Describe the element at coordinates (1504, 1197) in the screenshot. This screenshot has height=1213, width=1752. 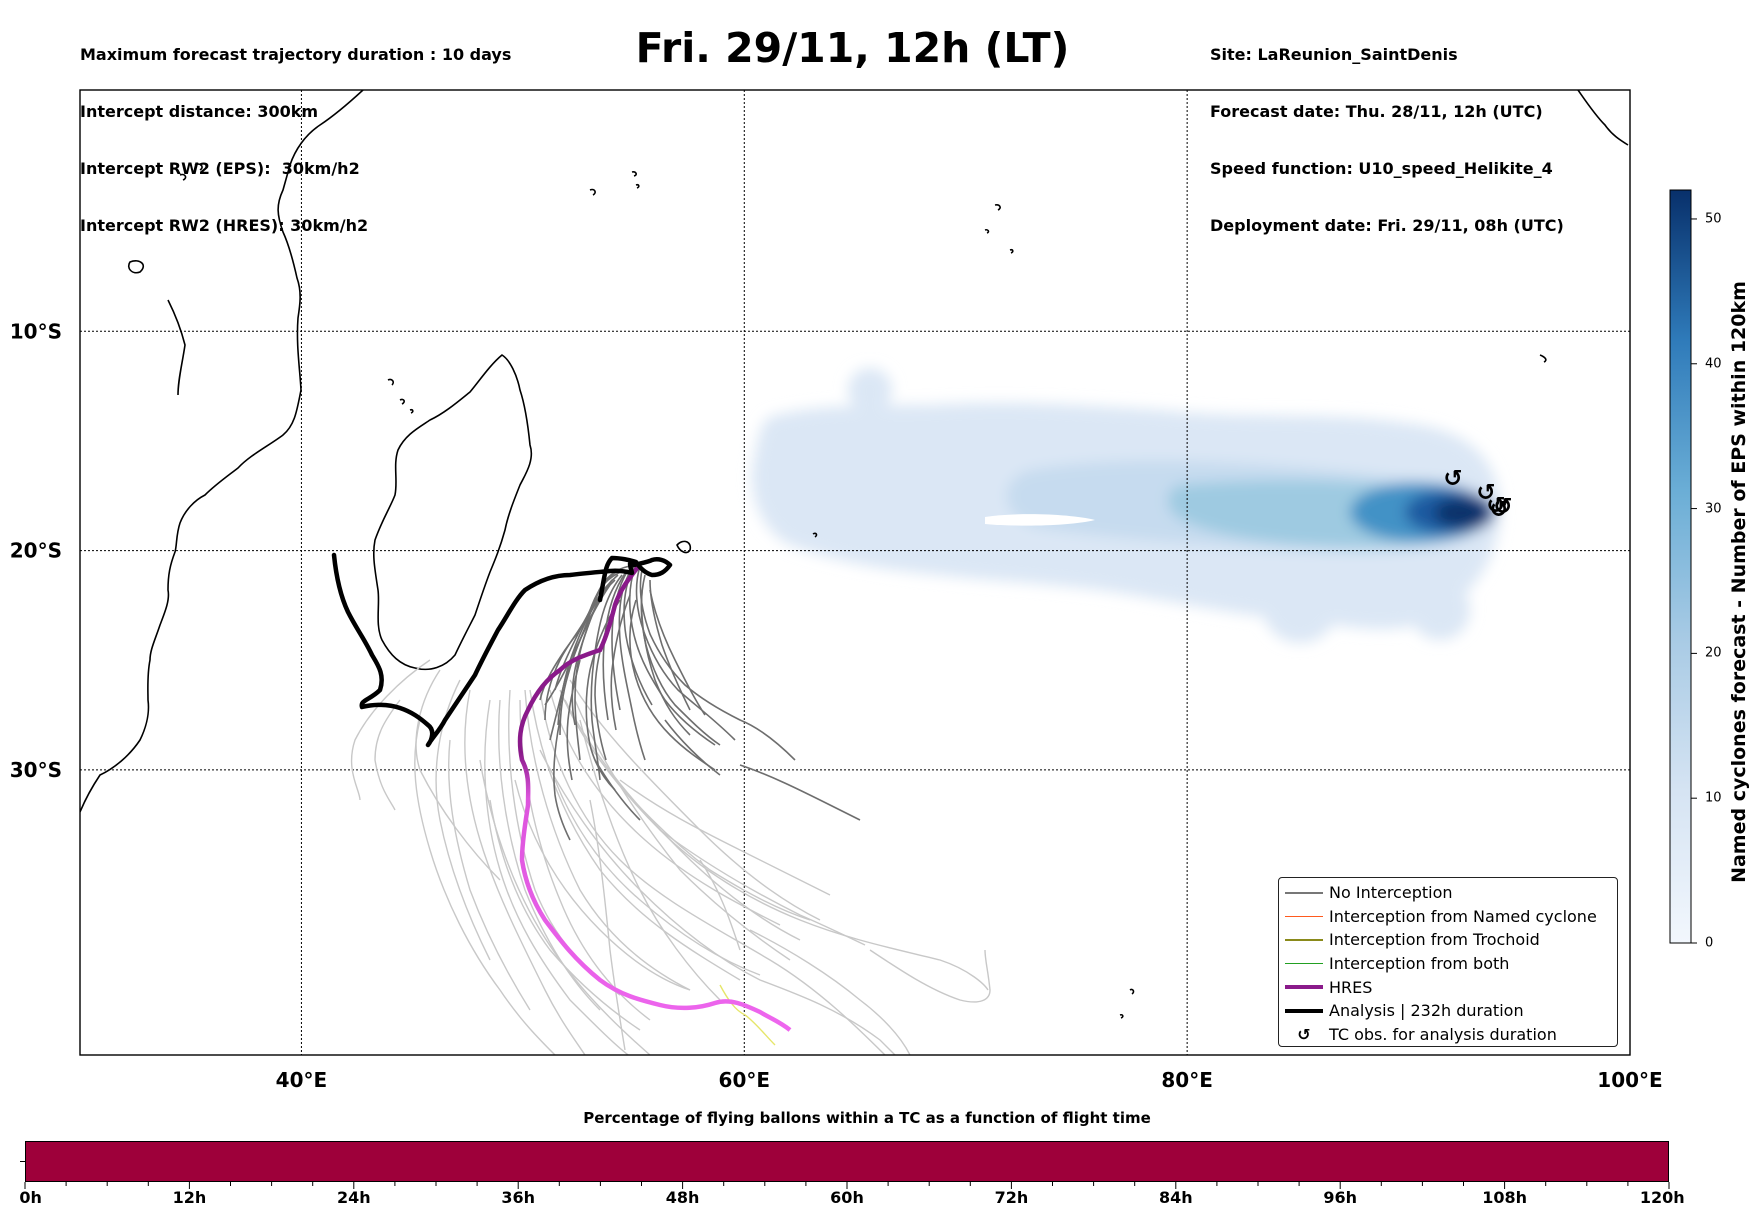
I see `flight-bar-tick-label: 108h` at that location.